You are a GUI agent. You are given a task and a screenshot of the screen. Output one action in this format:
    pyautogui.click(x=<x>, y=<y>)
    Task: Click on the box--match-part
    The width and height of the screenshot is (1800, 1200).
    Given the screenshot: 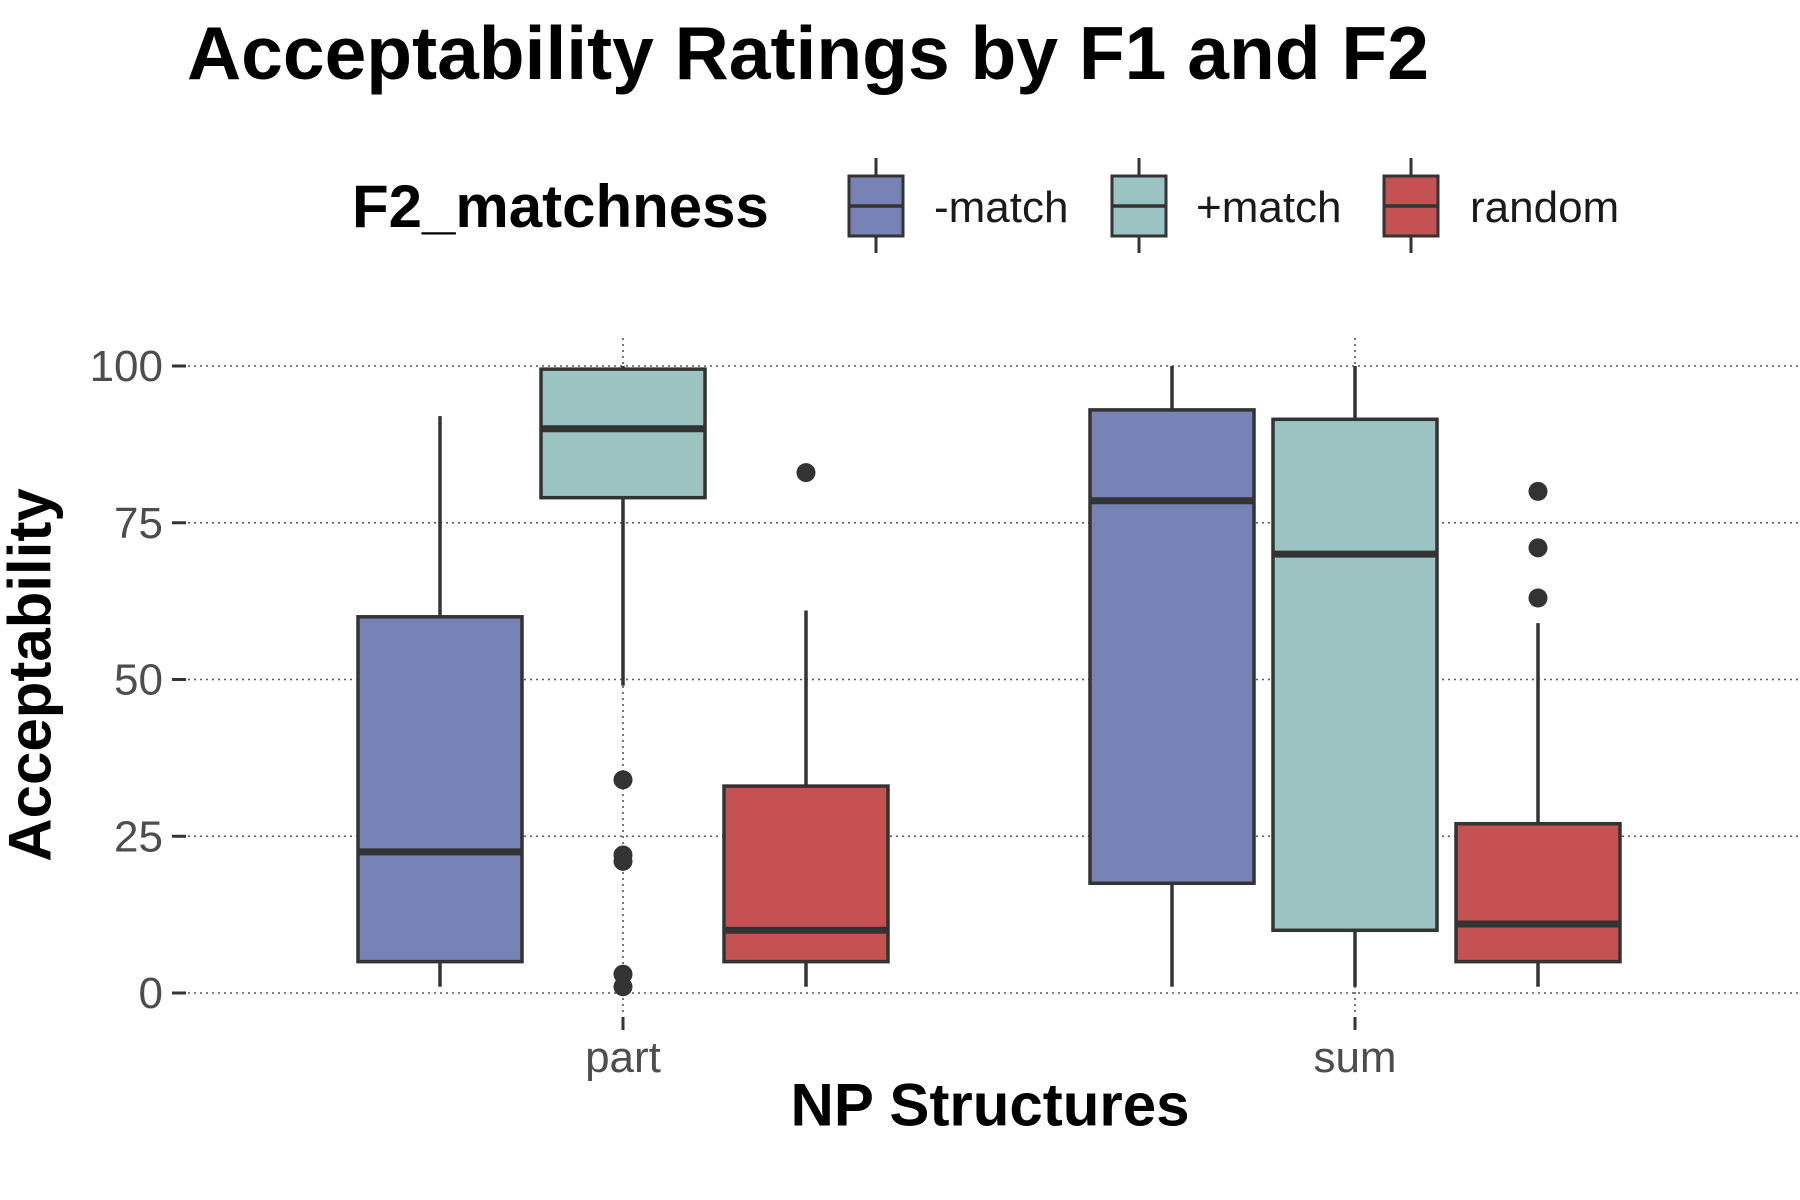 What is the action you would take?
    pyautogui.click(x=440, y=701)
    